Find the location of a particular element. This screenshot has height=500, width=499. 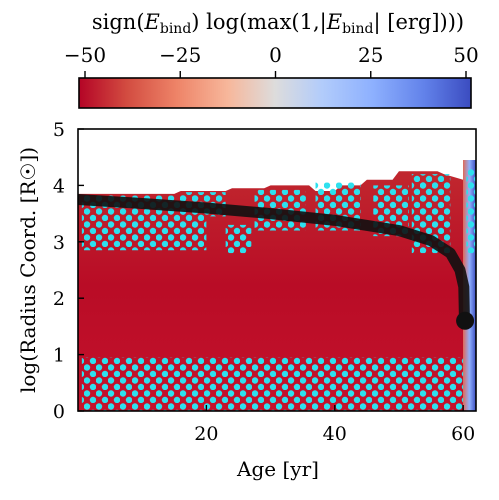

y-tick-label-5: 5 is located at coordinates (59, 130).